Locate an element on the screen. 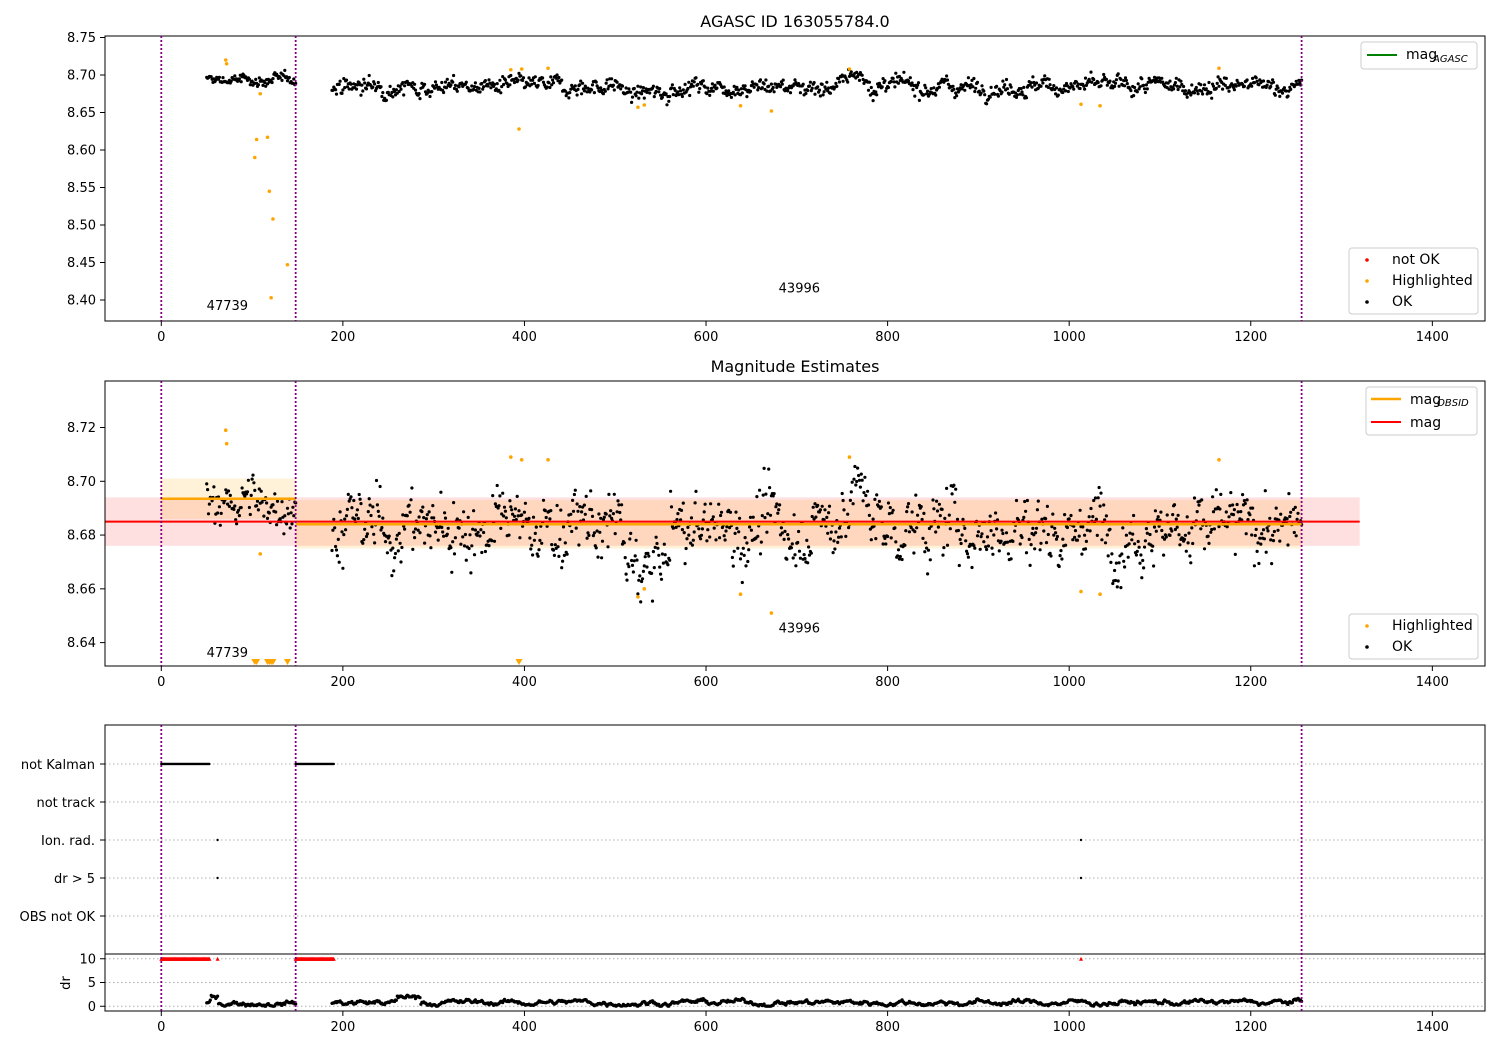 Image resolution: width=1500 pixels, height=1054 pixels. panel-dr-frame is located at coordinates (795, 982).